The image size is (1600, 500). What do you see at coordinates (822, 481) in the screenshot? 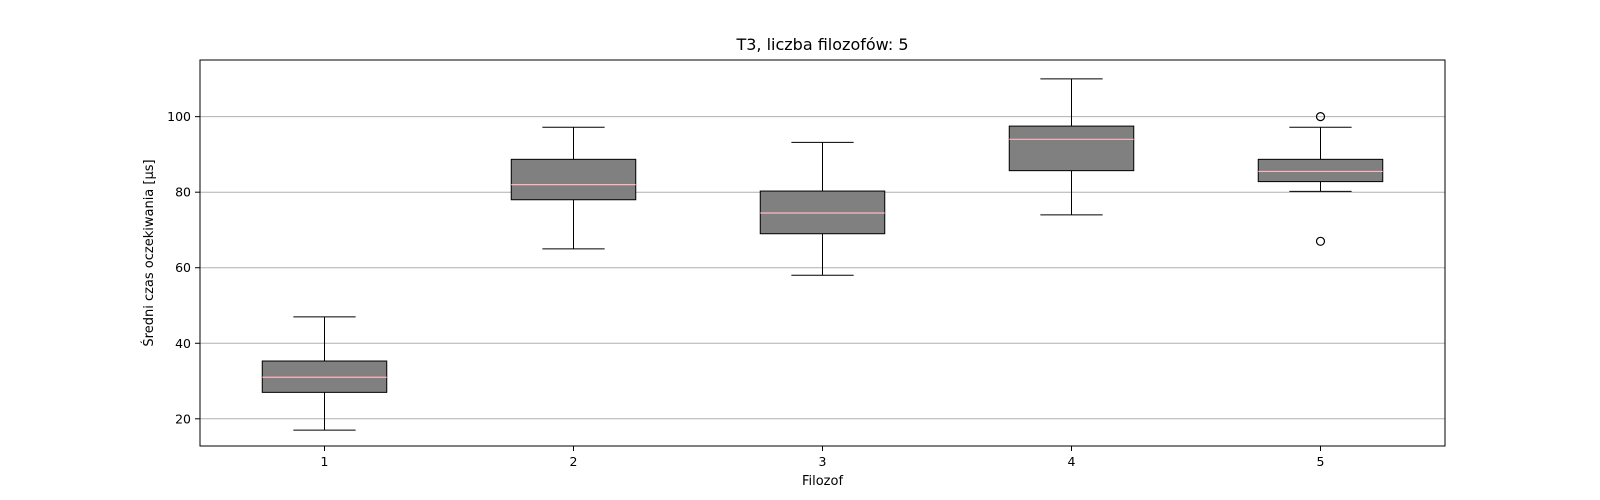
I see `x-axis-label: Filozof` at bounding box center [822, 481].